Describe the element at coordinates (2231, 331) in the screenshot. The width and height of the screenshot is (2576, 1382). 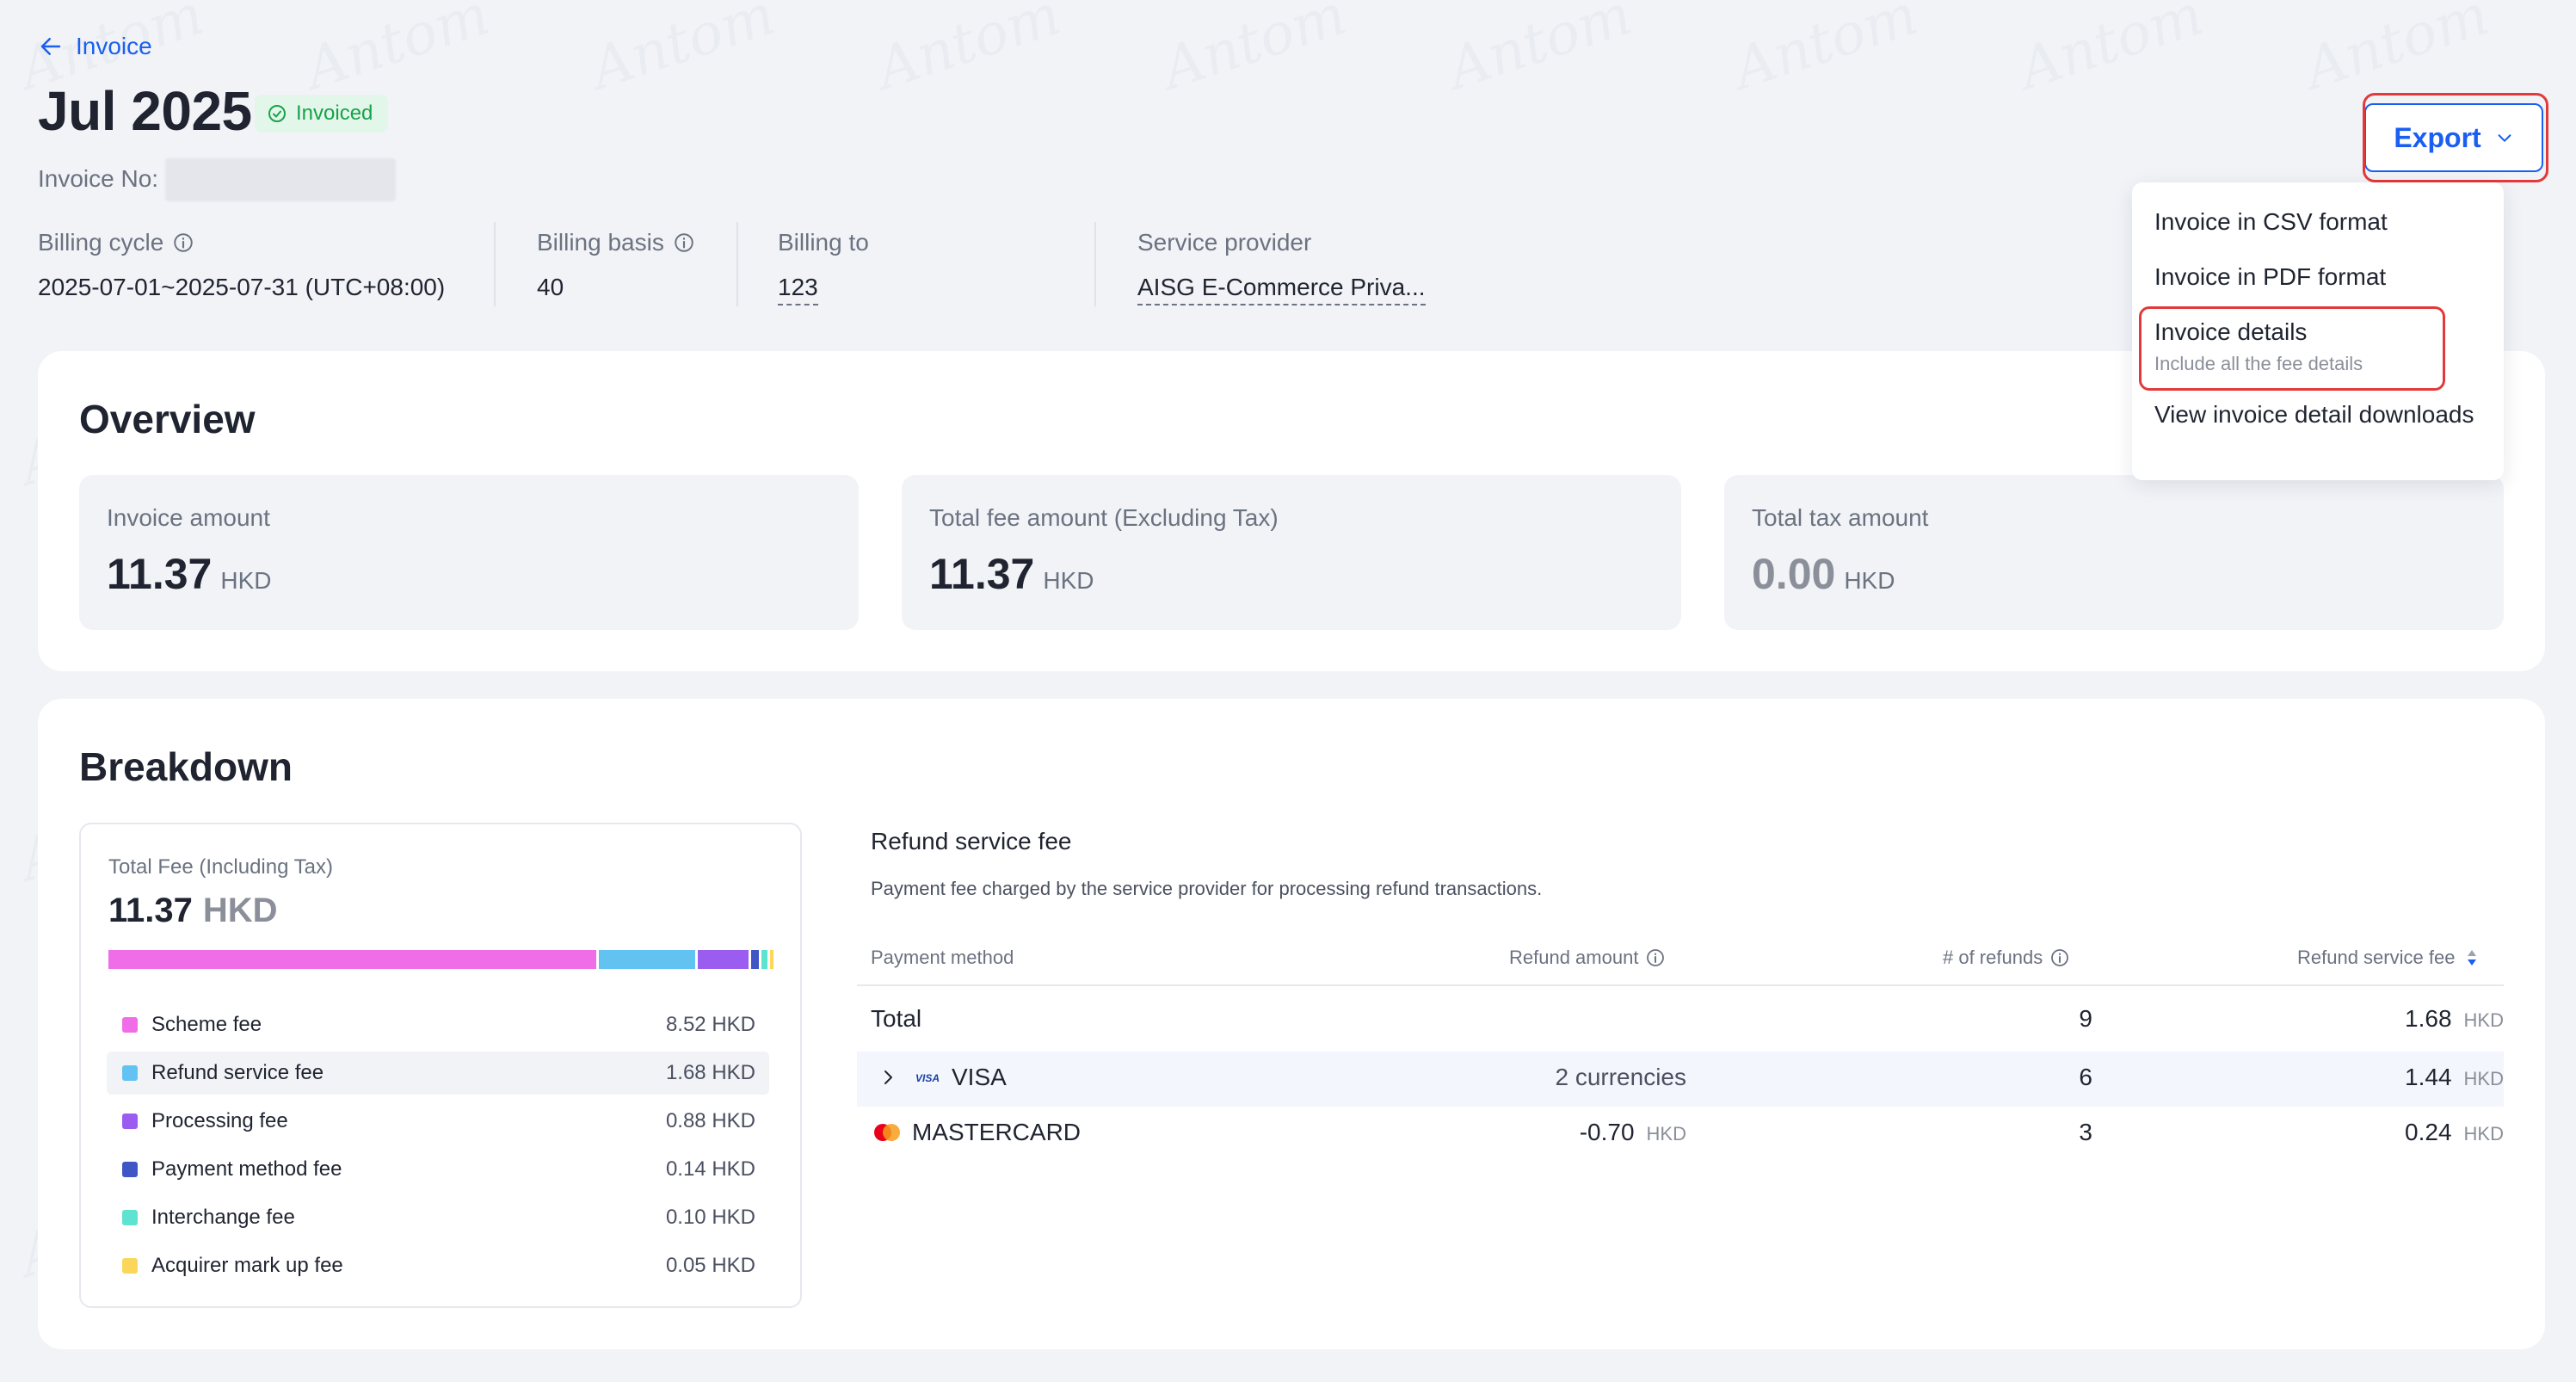
I see `menu-item-invoice-details: Invoice details` at that location.